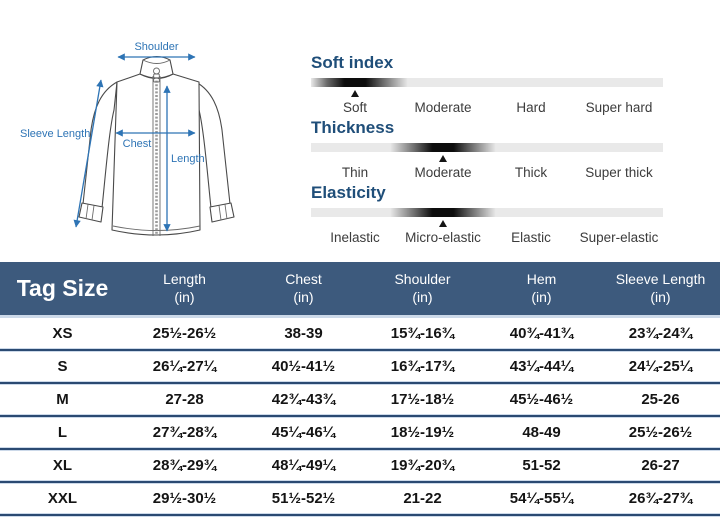 The height and width of the screenshot is (521, 720). Describe the element at coordinates (443, 237) in the screenshot. I see `scale-label: Micro-elastic` at that location.